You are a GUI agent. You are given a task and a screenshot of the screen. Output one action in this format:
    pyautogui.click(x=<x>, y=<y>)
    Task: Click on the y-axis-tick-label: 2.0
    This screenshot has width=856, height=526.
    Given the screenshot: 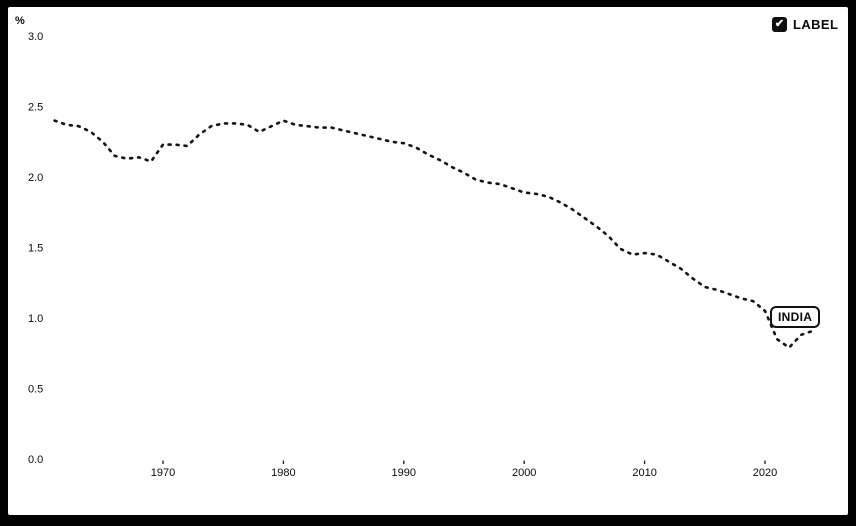 What is the action you would take?
    pyautogui.click(x=35, y=178)
    